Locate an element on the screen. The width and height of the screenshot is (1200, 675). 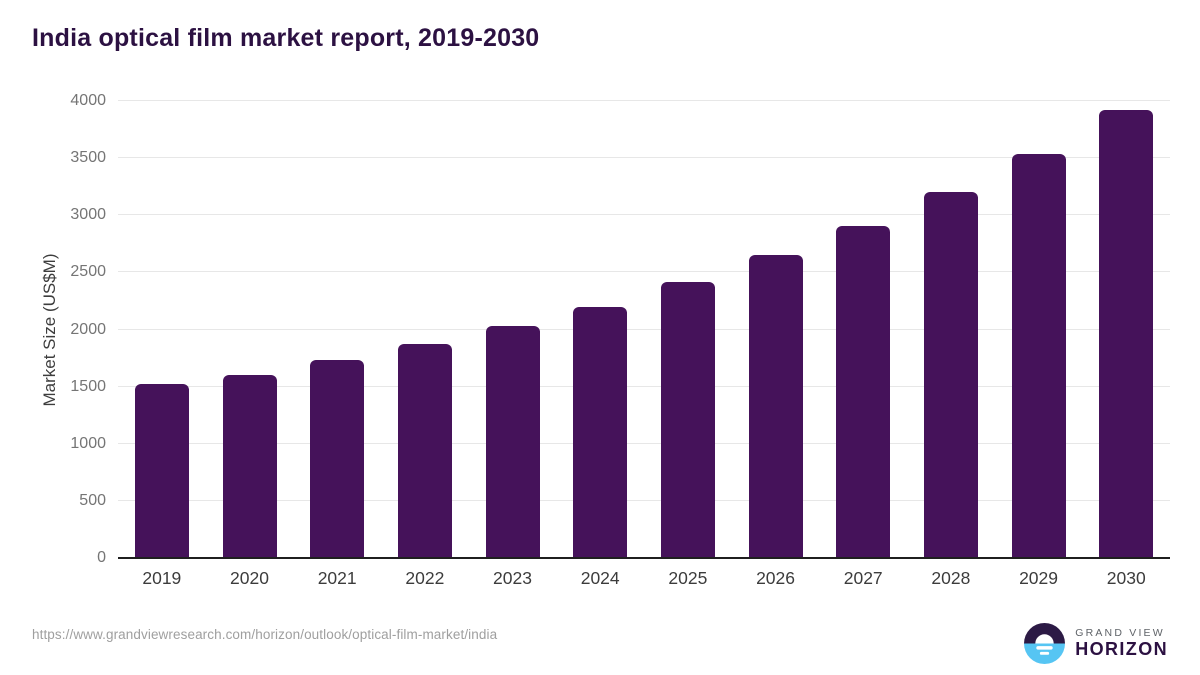
logo-sun-dome is located at coordinates (1044, 639).